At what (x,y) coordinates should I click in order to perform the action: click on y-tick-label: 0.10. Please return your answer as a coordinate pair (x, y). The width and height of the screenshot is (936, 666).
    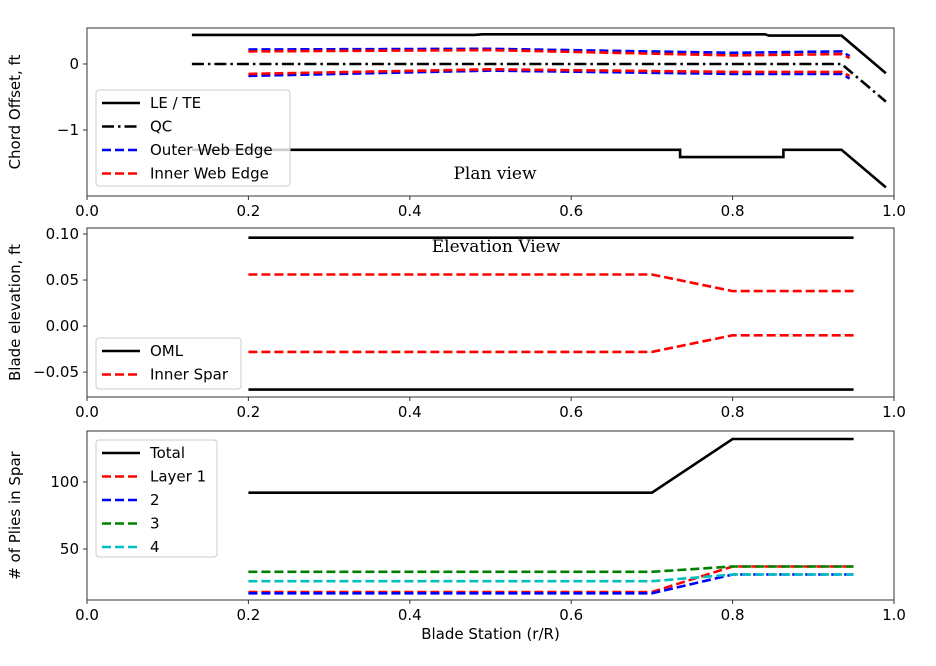
    Looking at the image, I should click on (62, 234).